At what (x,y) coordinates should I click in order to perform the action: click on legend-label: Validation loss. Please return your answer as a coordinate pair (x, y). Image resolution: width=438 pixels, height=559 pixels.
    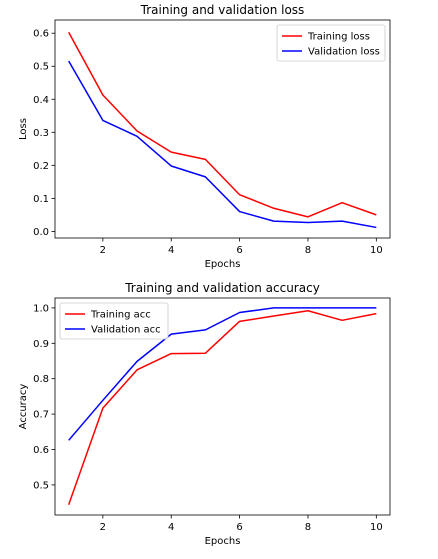
    Looking at the image, I should click on (344, 52).